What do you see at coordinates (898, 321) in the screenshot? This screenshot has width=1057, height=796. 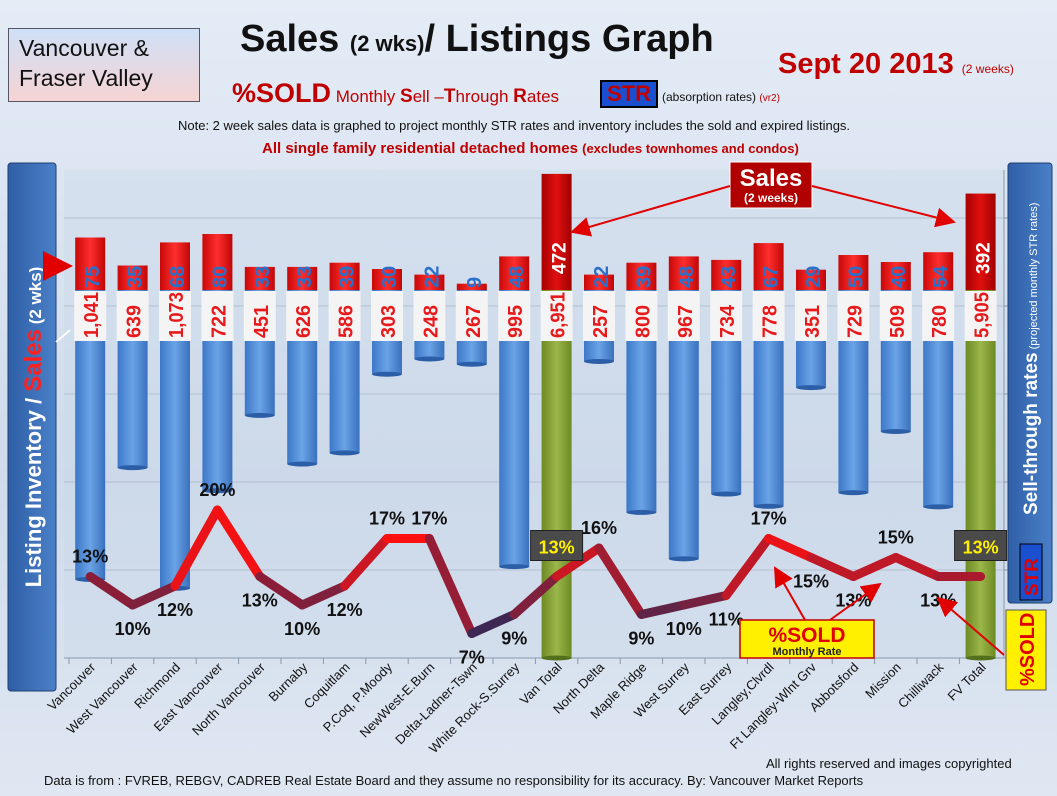 I see `inventory-value-label: 509` at bounding box center [898, 321].